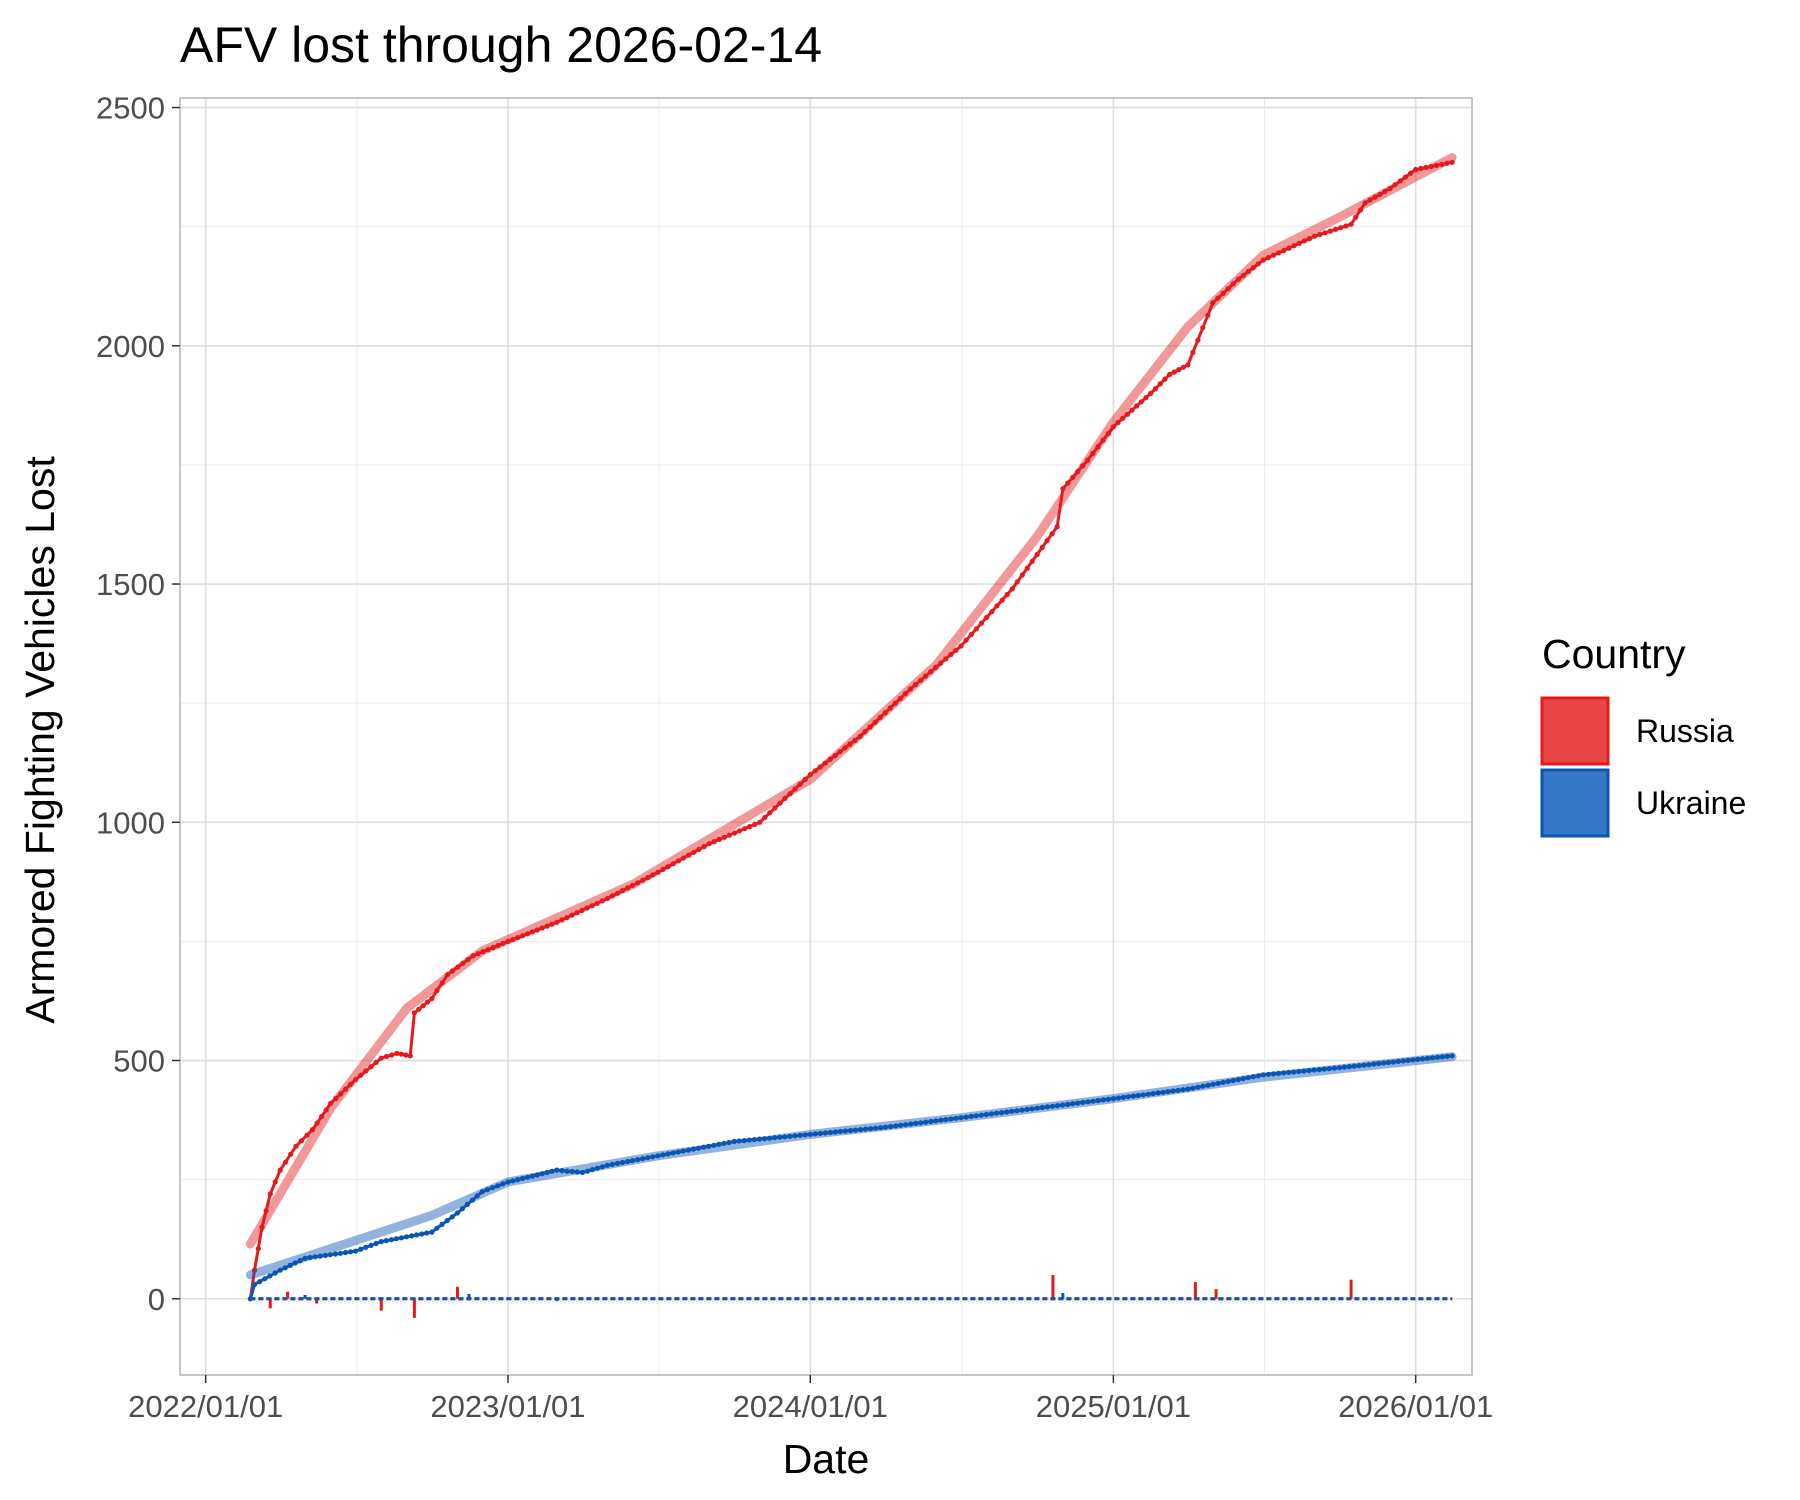 This screenshot has height=1500, width=1800. I want to click on y-tick-label: 2000, so click(130, 346).